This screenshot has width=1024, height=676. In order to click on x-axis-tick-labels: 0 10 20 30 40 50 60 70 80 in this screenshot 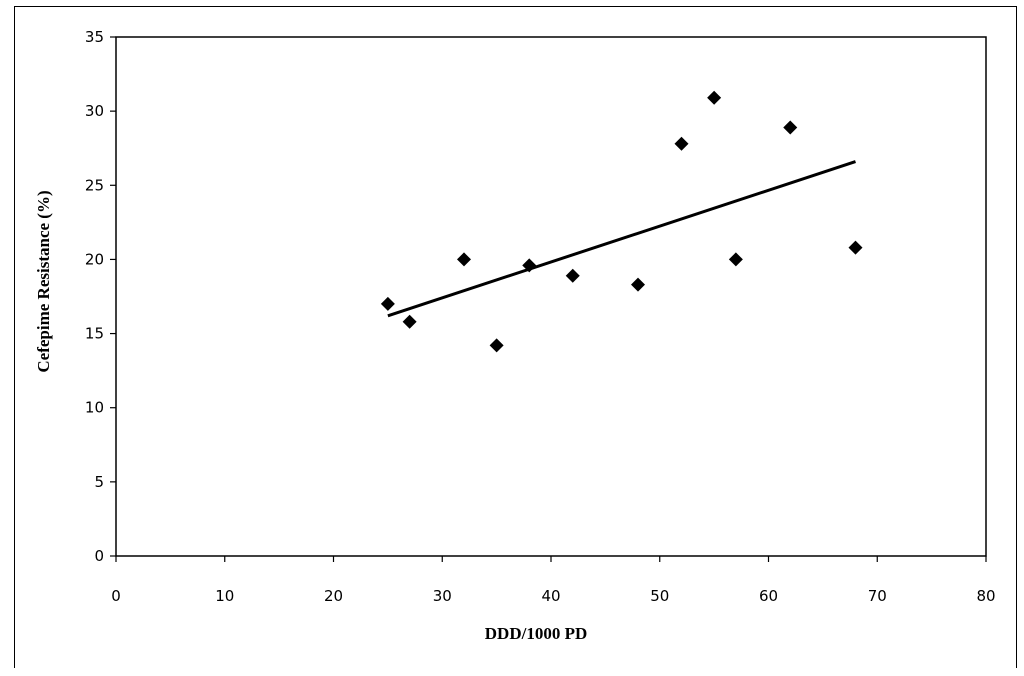, I will do `click(553, 596)`.